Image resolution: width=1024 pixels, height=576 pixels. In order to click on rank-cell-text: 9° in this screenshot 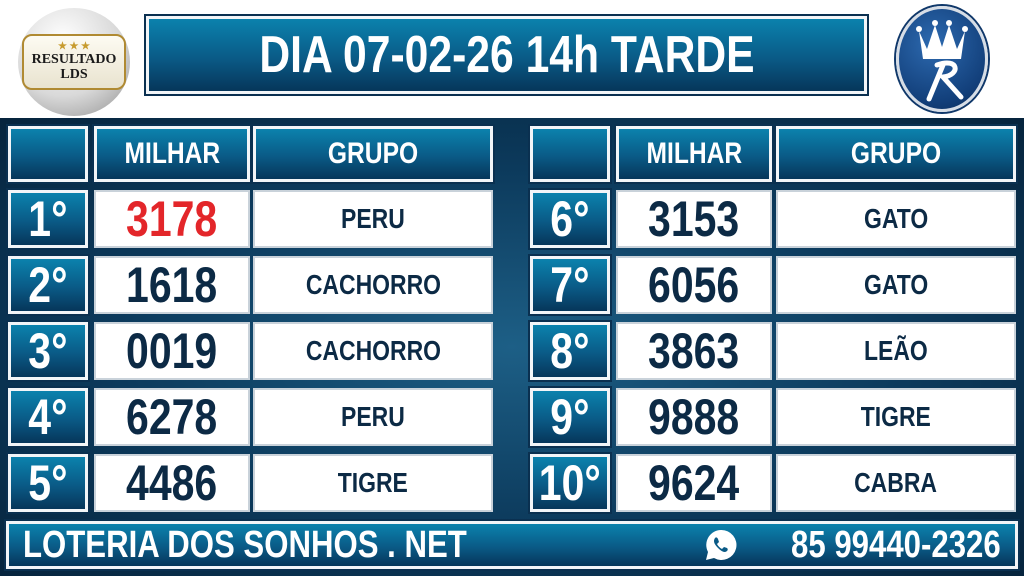, I will do `click(570, 417)`.